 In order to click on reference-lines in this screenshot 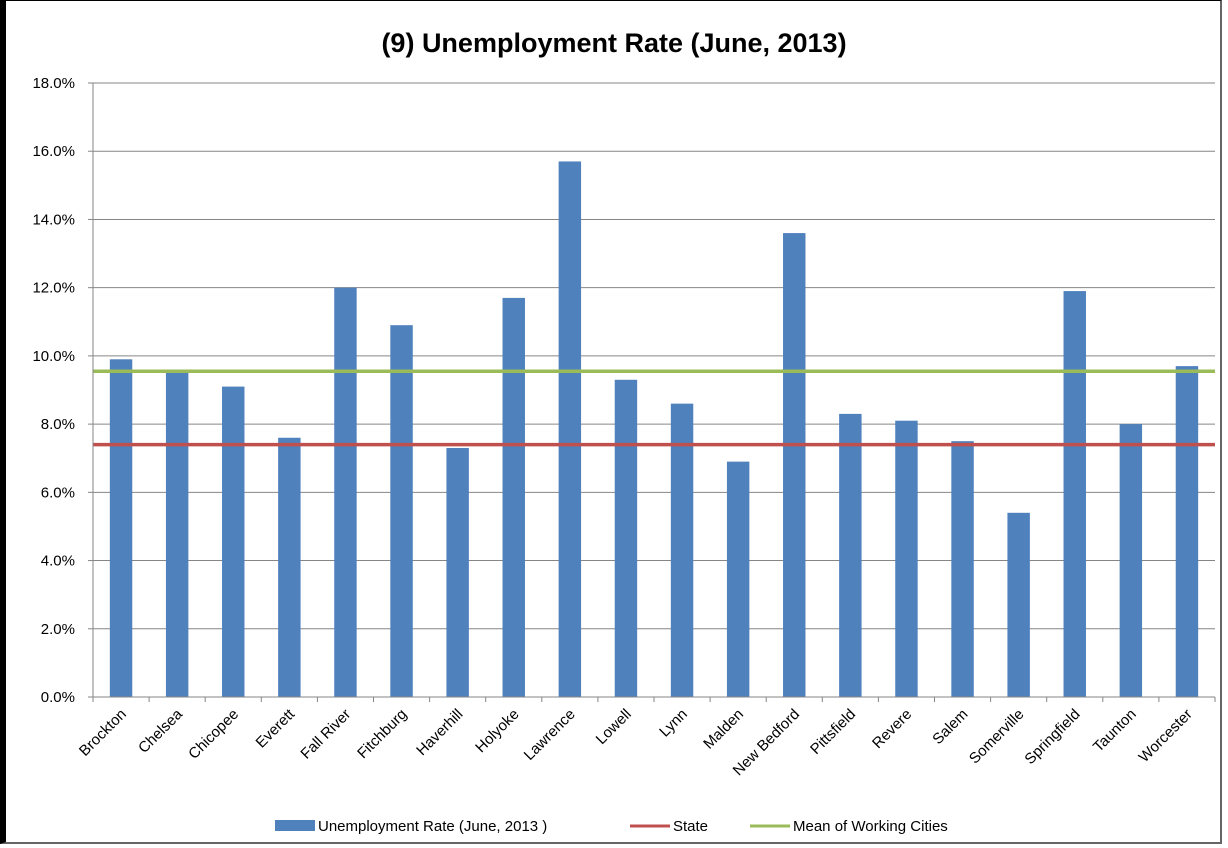, I will do `click(654, 408)`.